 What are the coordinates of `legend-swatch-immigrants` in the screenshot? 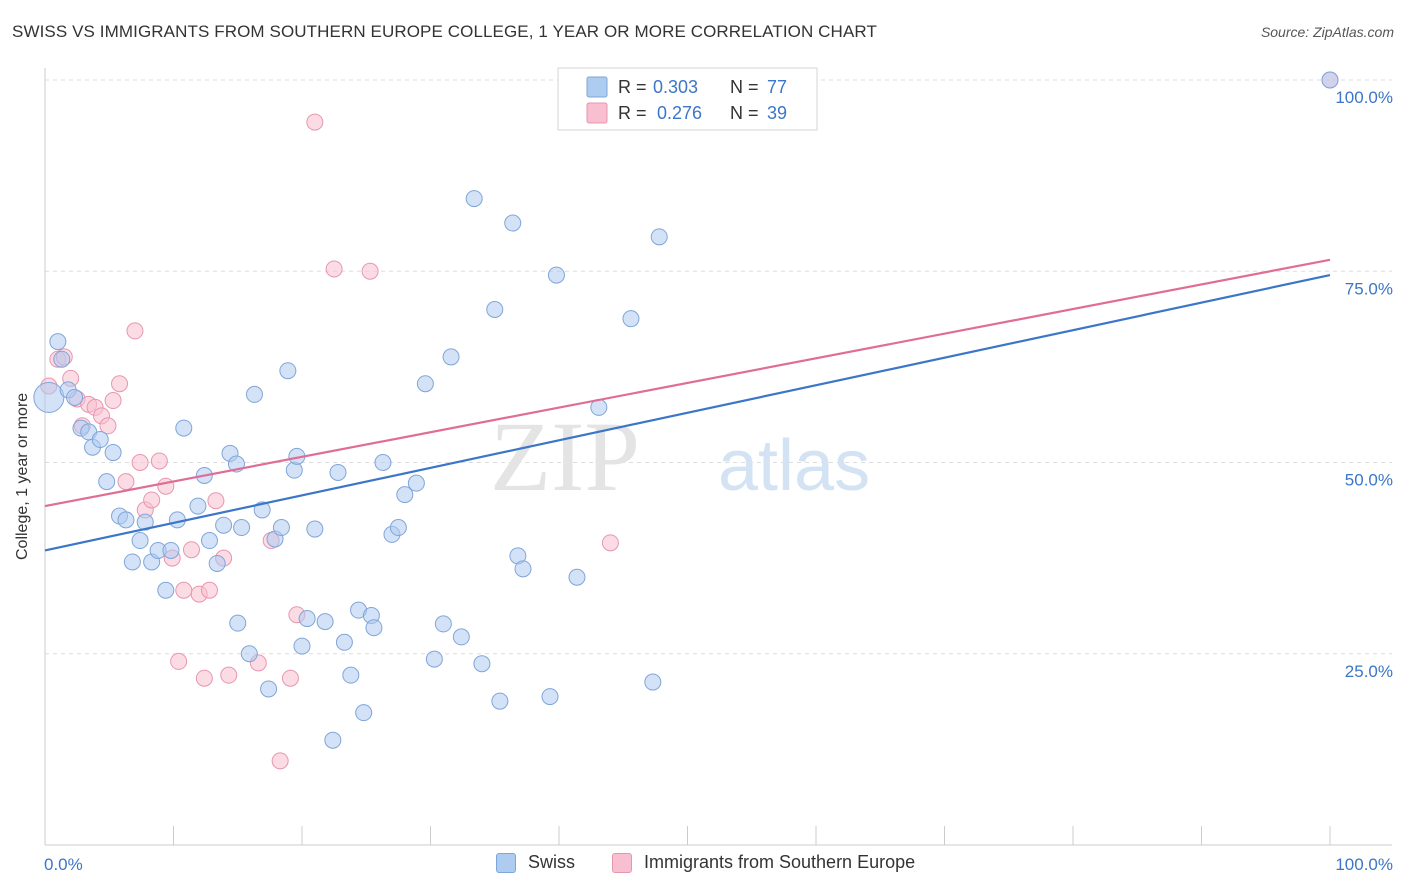 It's located at (597, 113).